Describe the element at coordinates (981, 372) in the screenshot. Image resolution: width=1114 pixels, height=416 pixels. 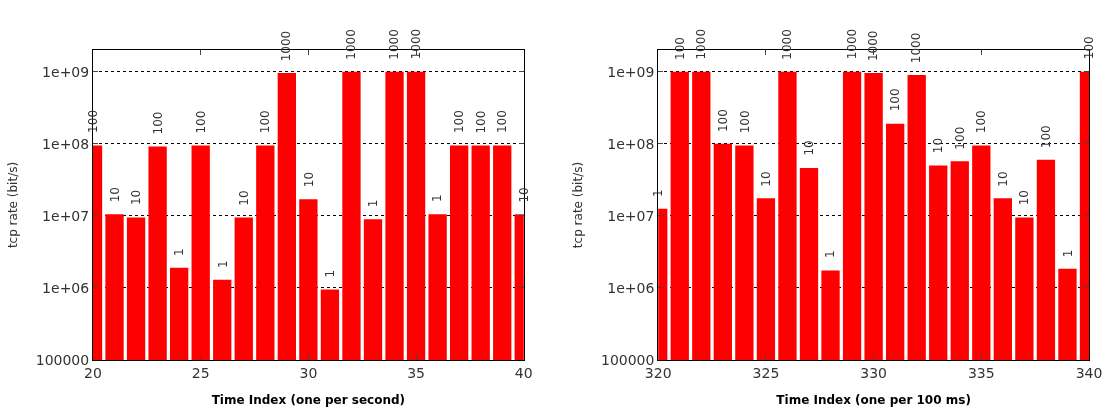
I see `x-tick-label: 335` at that location.